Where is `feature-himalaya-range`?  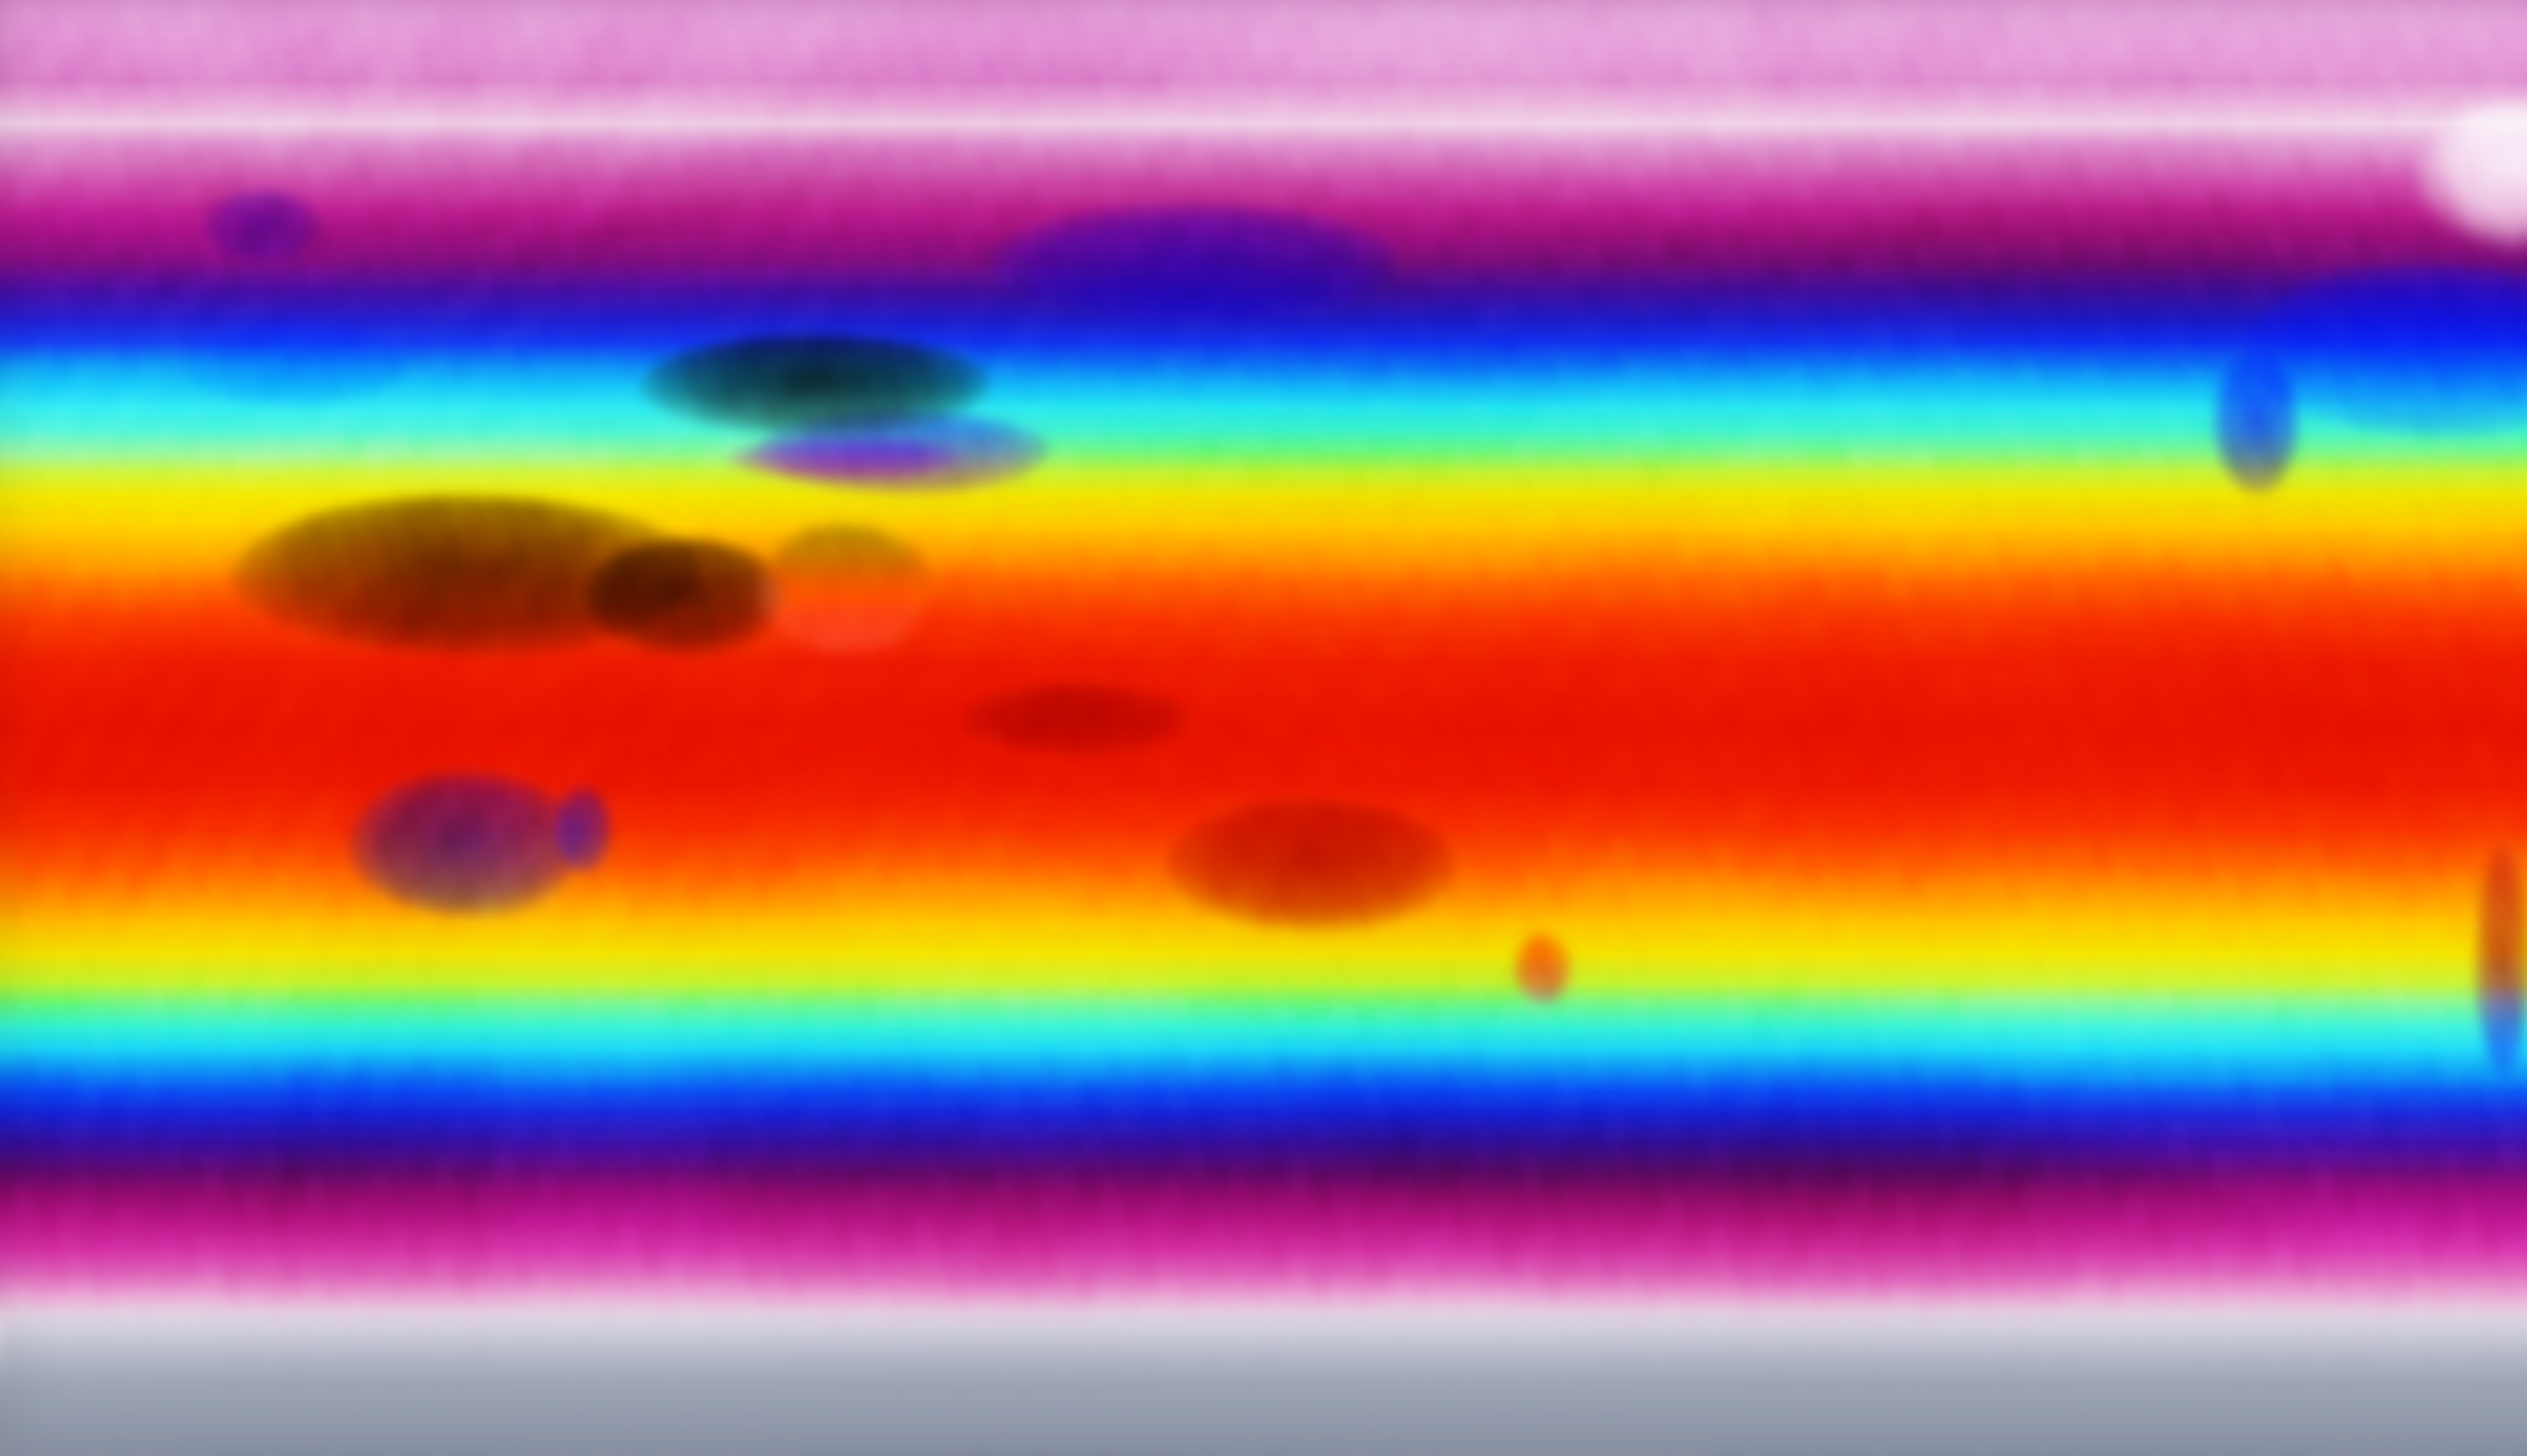 feature-himalaya-range is located at coordinates (844, 459).